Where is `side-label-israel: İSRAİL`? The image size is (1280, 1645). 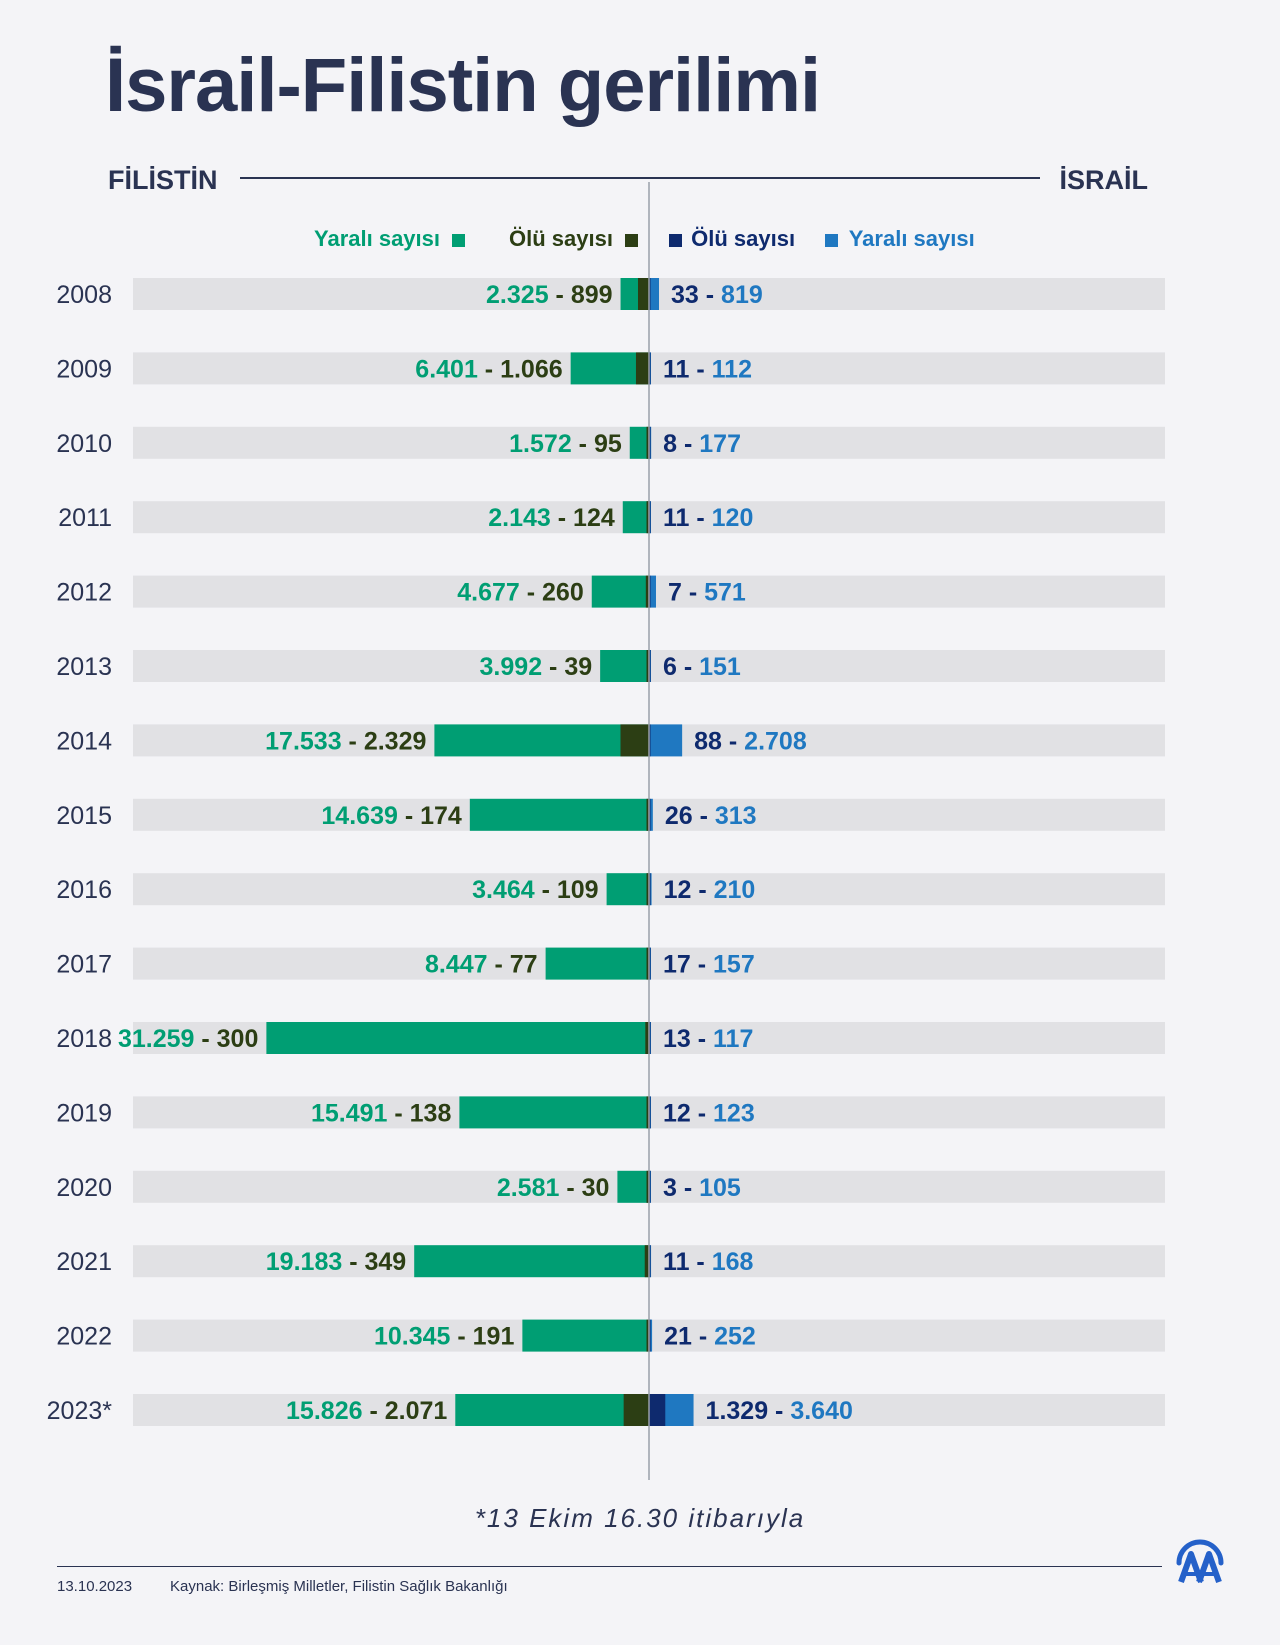 side-label-israel: İSRAİL is located at coordinates (1103, 180).